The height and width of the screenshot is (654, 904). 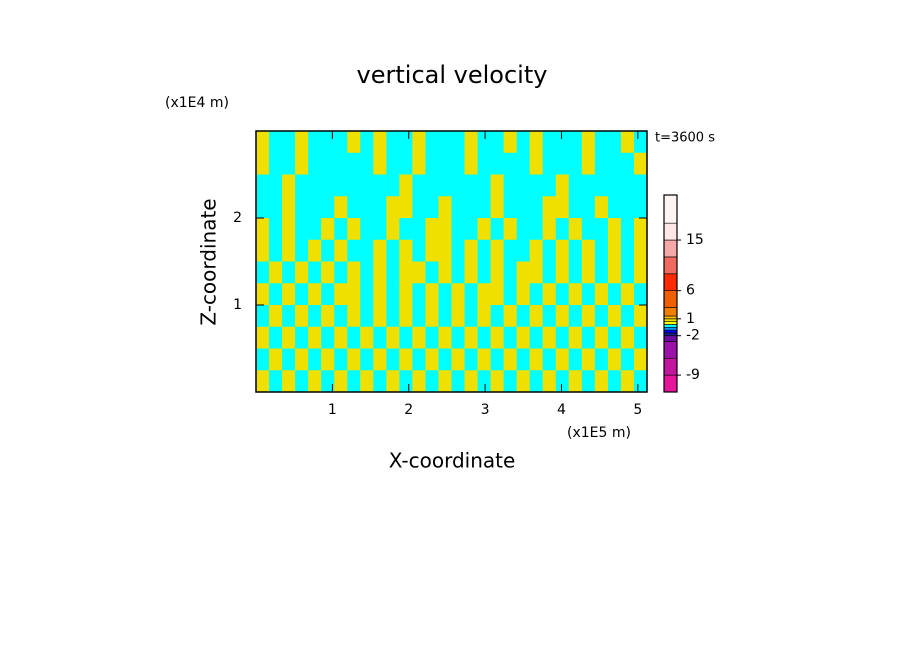 What do you see at coordinates (197, 103) in the screenshot?
I see `y-unit: (x1E4 m)` at bounding box center [197, 103].